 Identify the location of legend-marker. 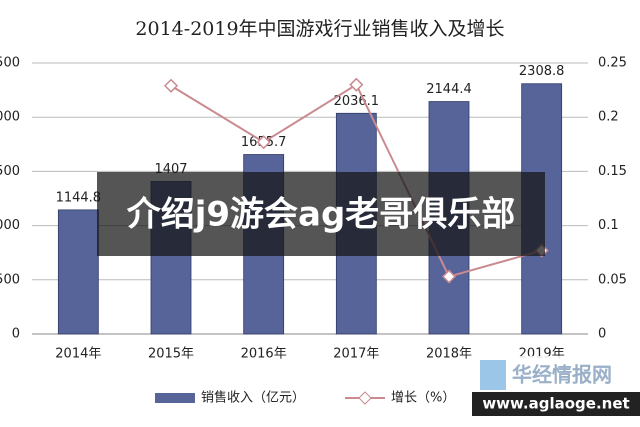
(365, 398).